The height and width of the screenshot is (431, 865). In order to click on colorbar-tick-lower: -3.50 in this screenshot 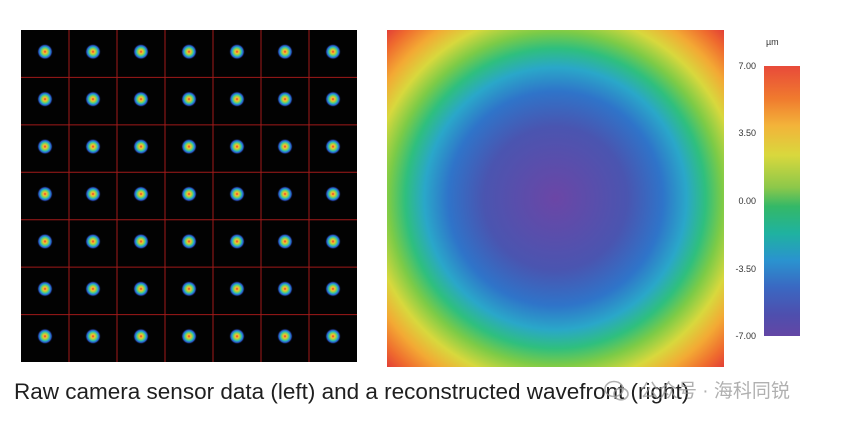, I will do `click(745, 269)`.